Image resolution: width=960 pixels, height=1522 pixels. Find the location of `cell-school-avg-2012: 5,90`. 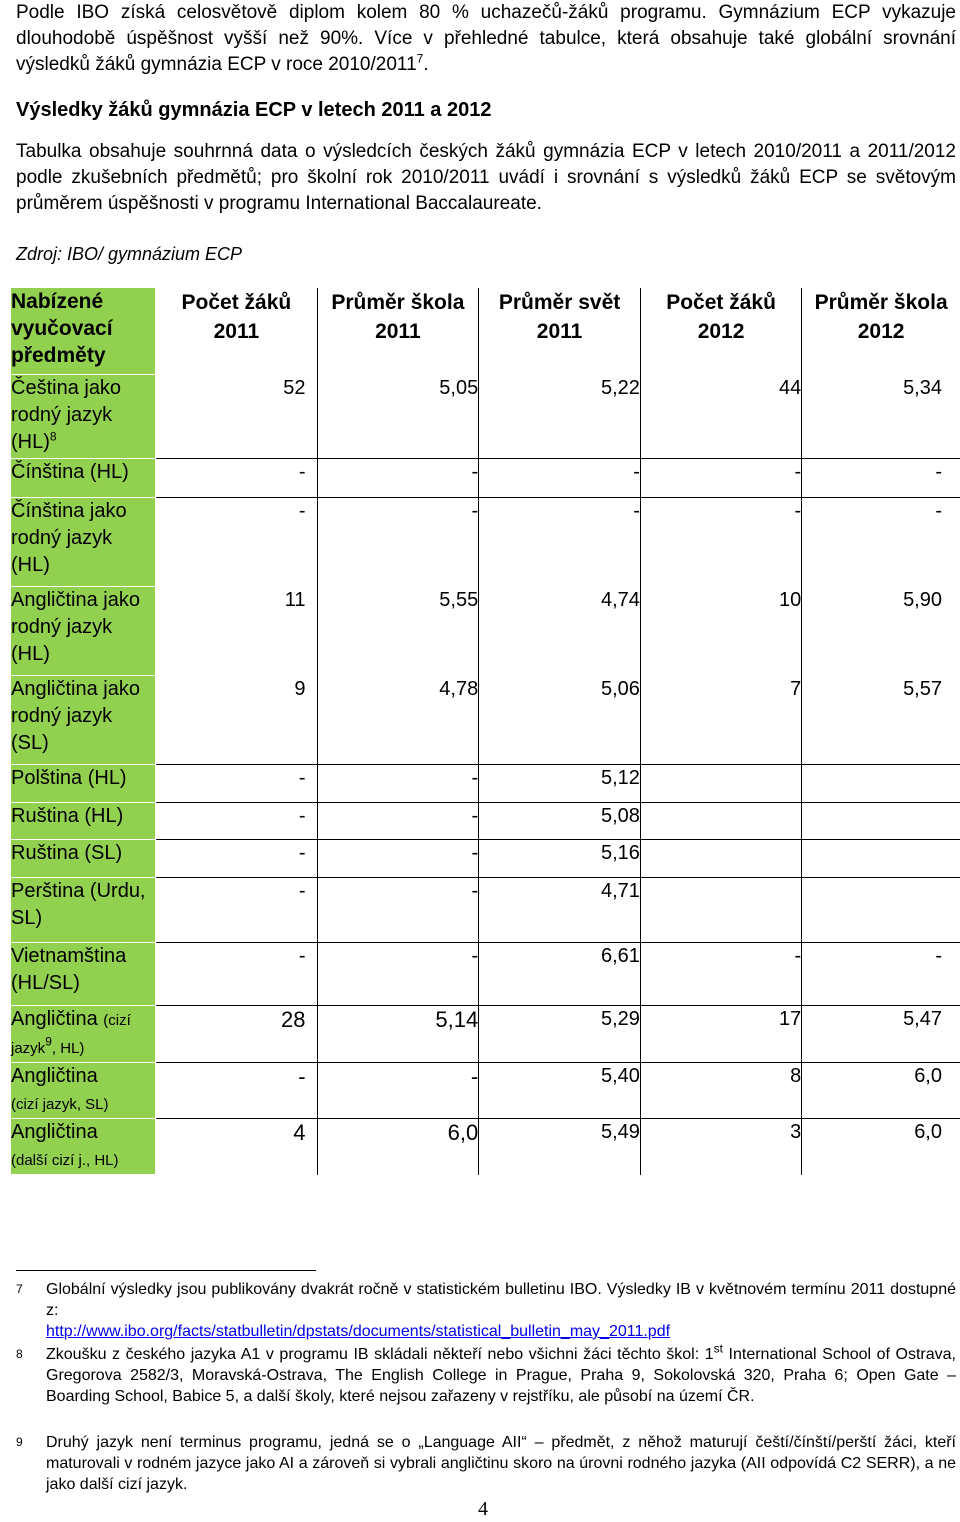

cell-school-avg-2012: 5,90 is located at coordinates (880, 631).